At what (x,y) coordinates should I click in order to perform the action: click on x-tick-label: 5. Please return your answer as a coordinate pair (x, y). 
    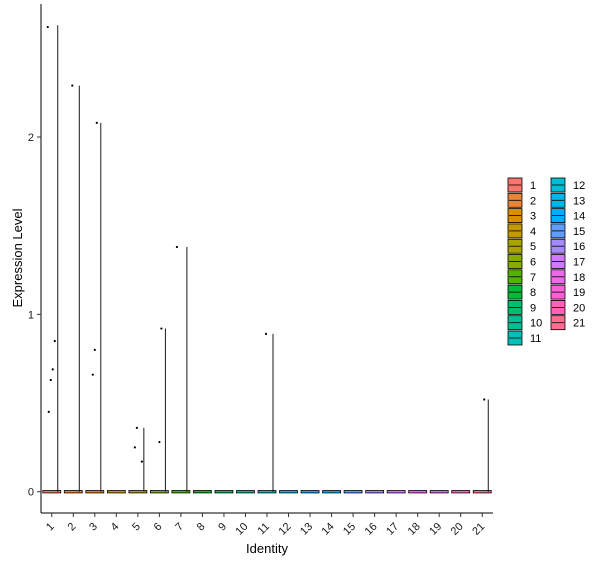
    Looking at the image, I should click on (136, 527).